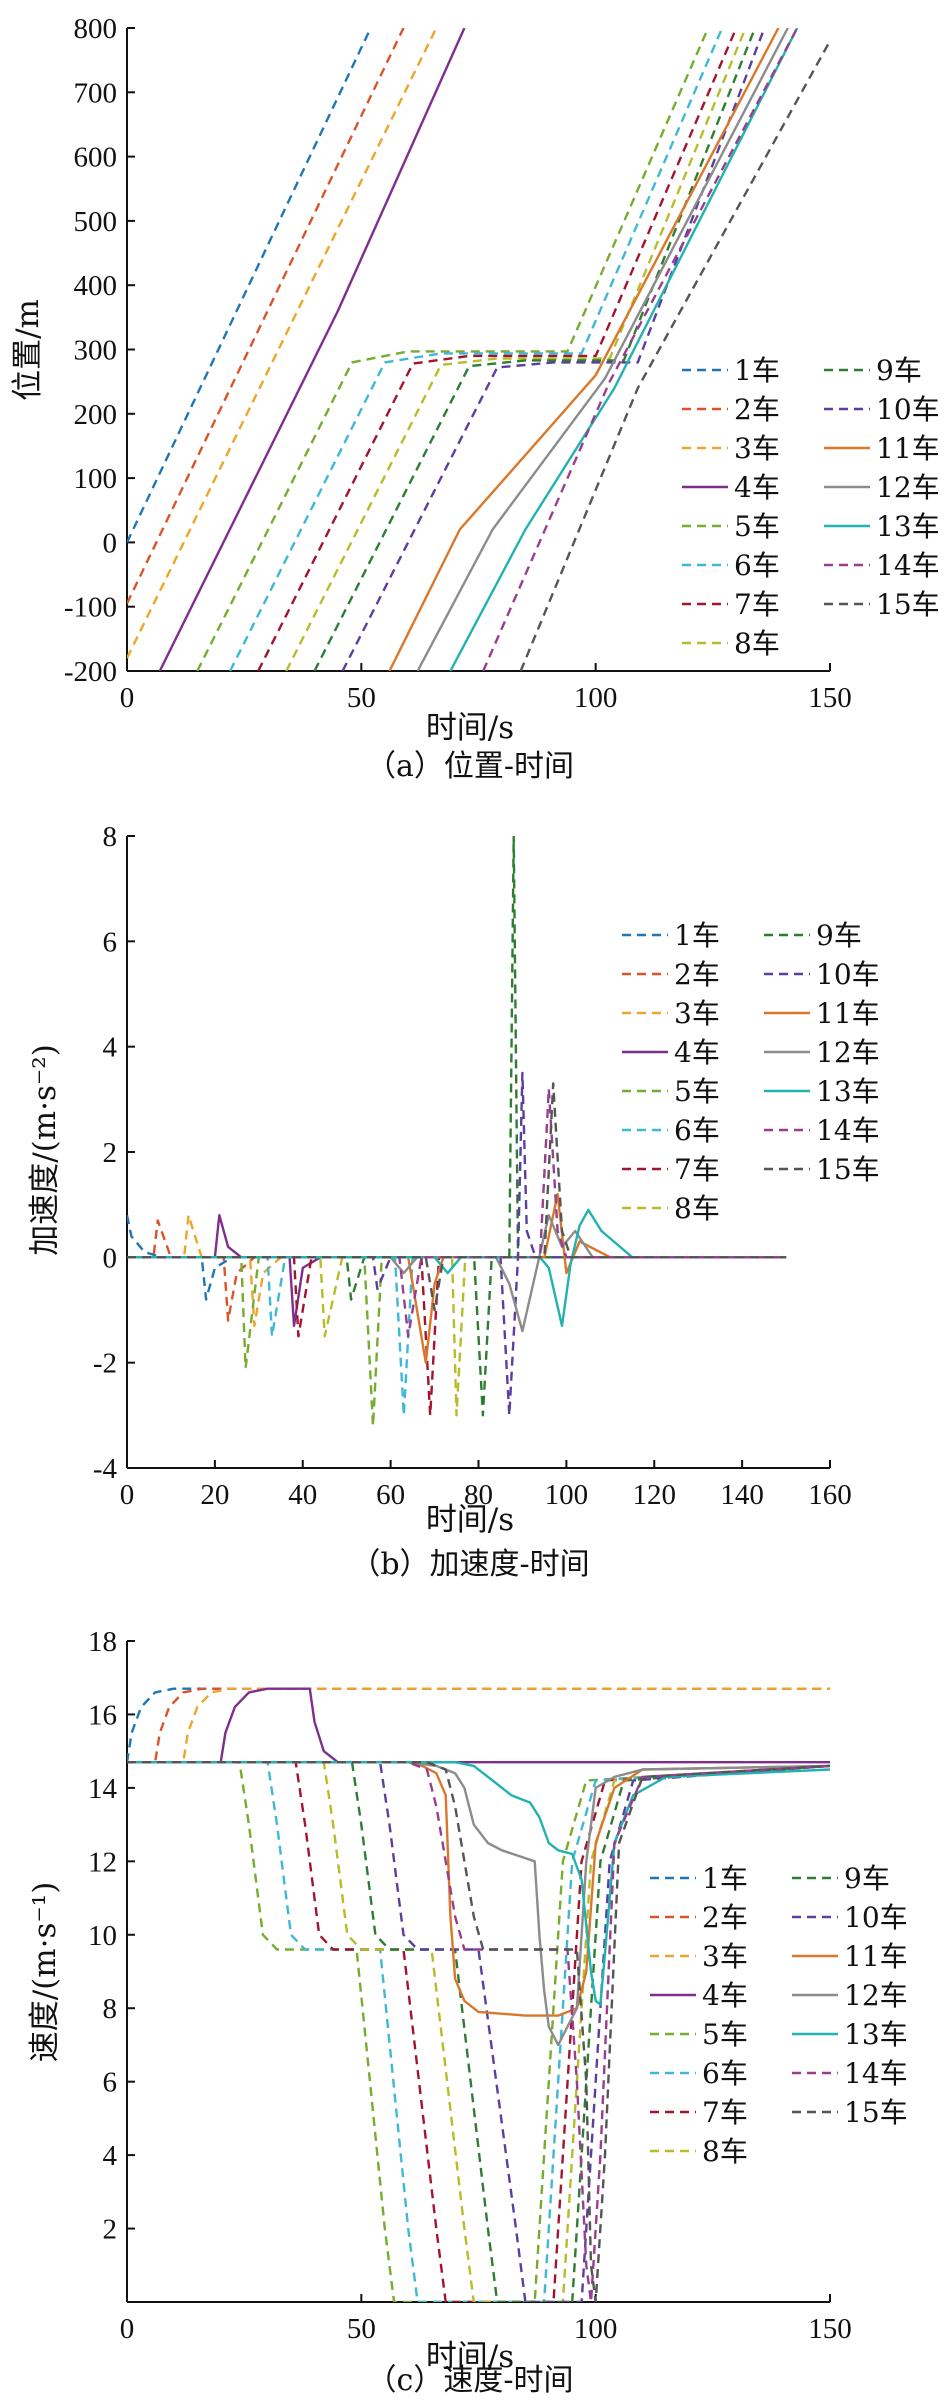 The image size is (945, 2403). What do you see at coordinates (105, 1469) in the screenshot?
I see `y-tick-label: -4` at bounding box center [105, 1469].